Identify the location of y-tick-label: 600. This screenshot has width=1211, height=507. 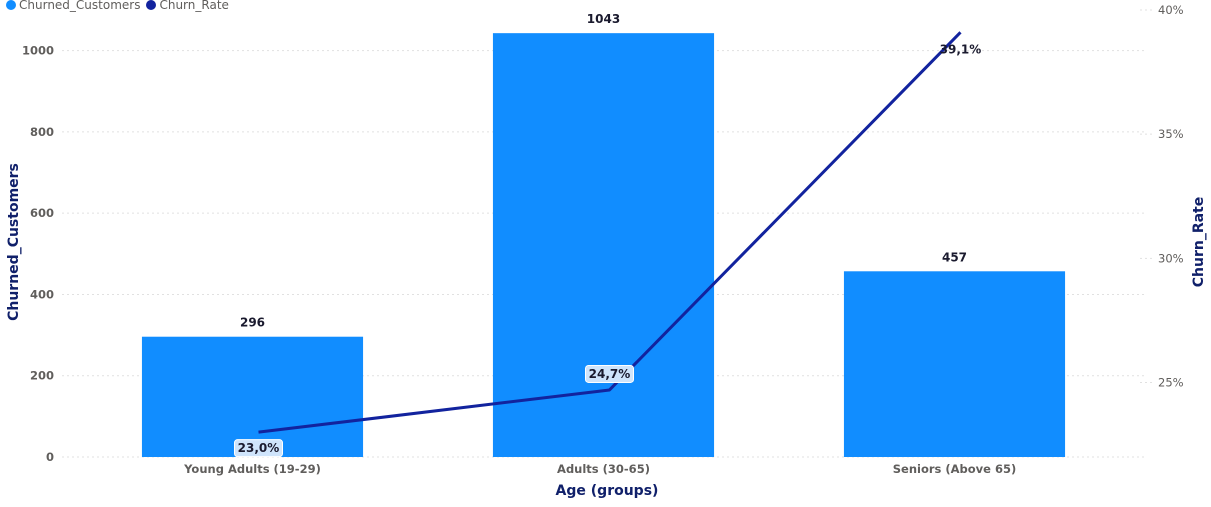
(42, 213).